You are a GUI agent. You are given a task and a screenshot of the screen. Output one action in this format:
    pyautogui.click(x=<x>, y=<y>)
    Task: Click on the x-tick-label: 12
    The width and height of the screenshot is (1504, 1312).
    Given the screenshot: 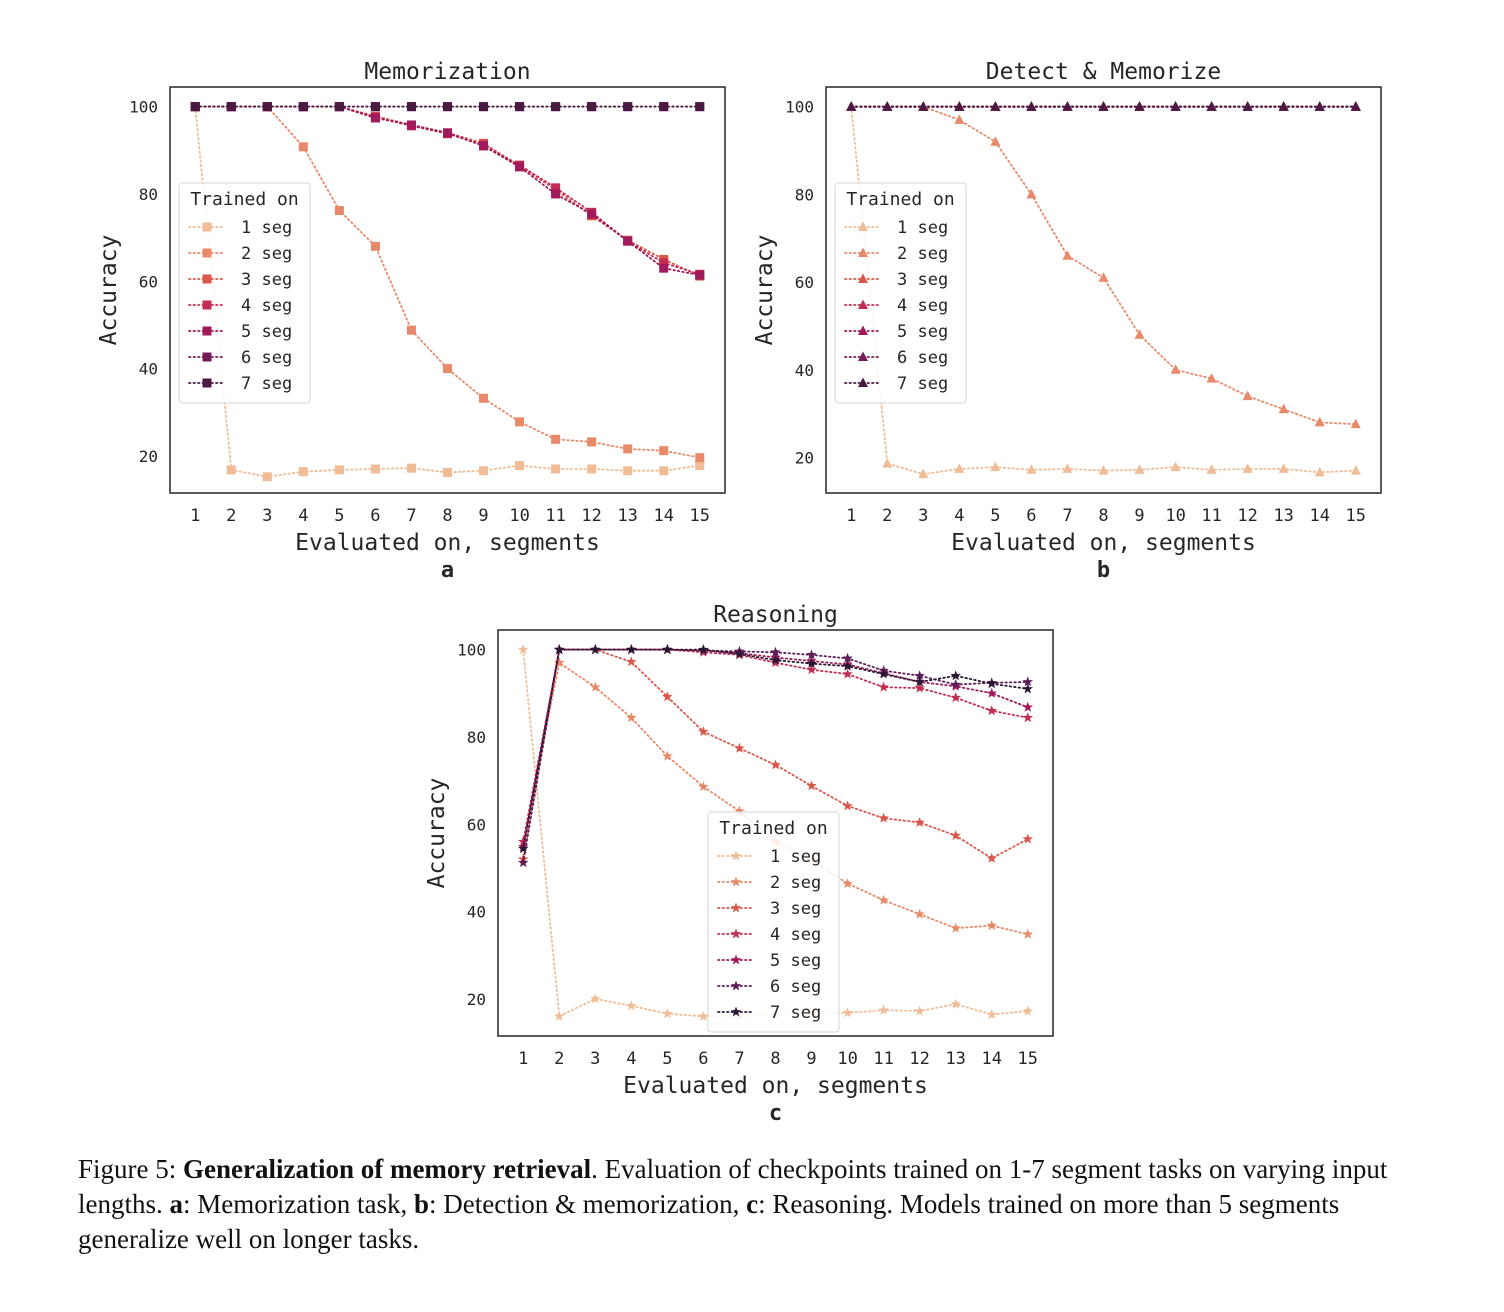 What is the action you would take?
    pyautogui.click(x=919, y=1059)
    